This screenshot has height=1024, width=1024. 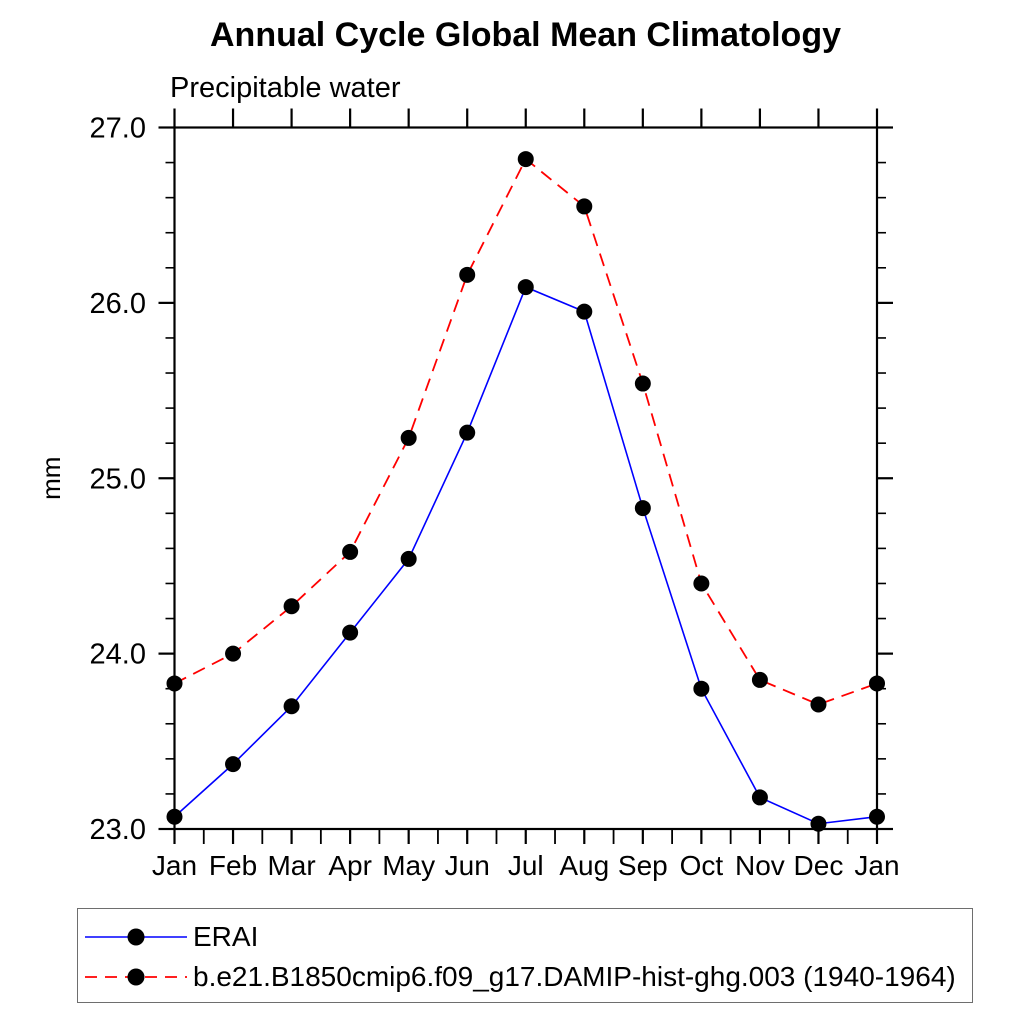 What do you see at coordinates (525, 35) in the screenshot?
I see `chart-title: Annual Cycle Global Mean Climatology` at bounding box center [525, 35].